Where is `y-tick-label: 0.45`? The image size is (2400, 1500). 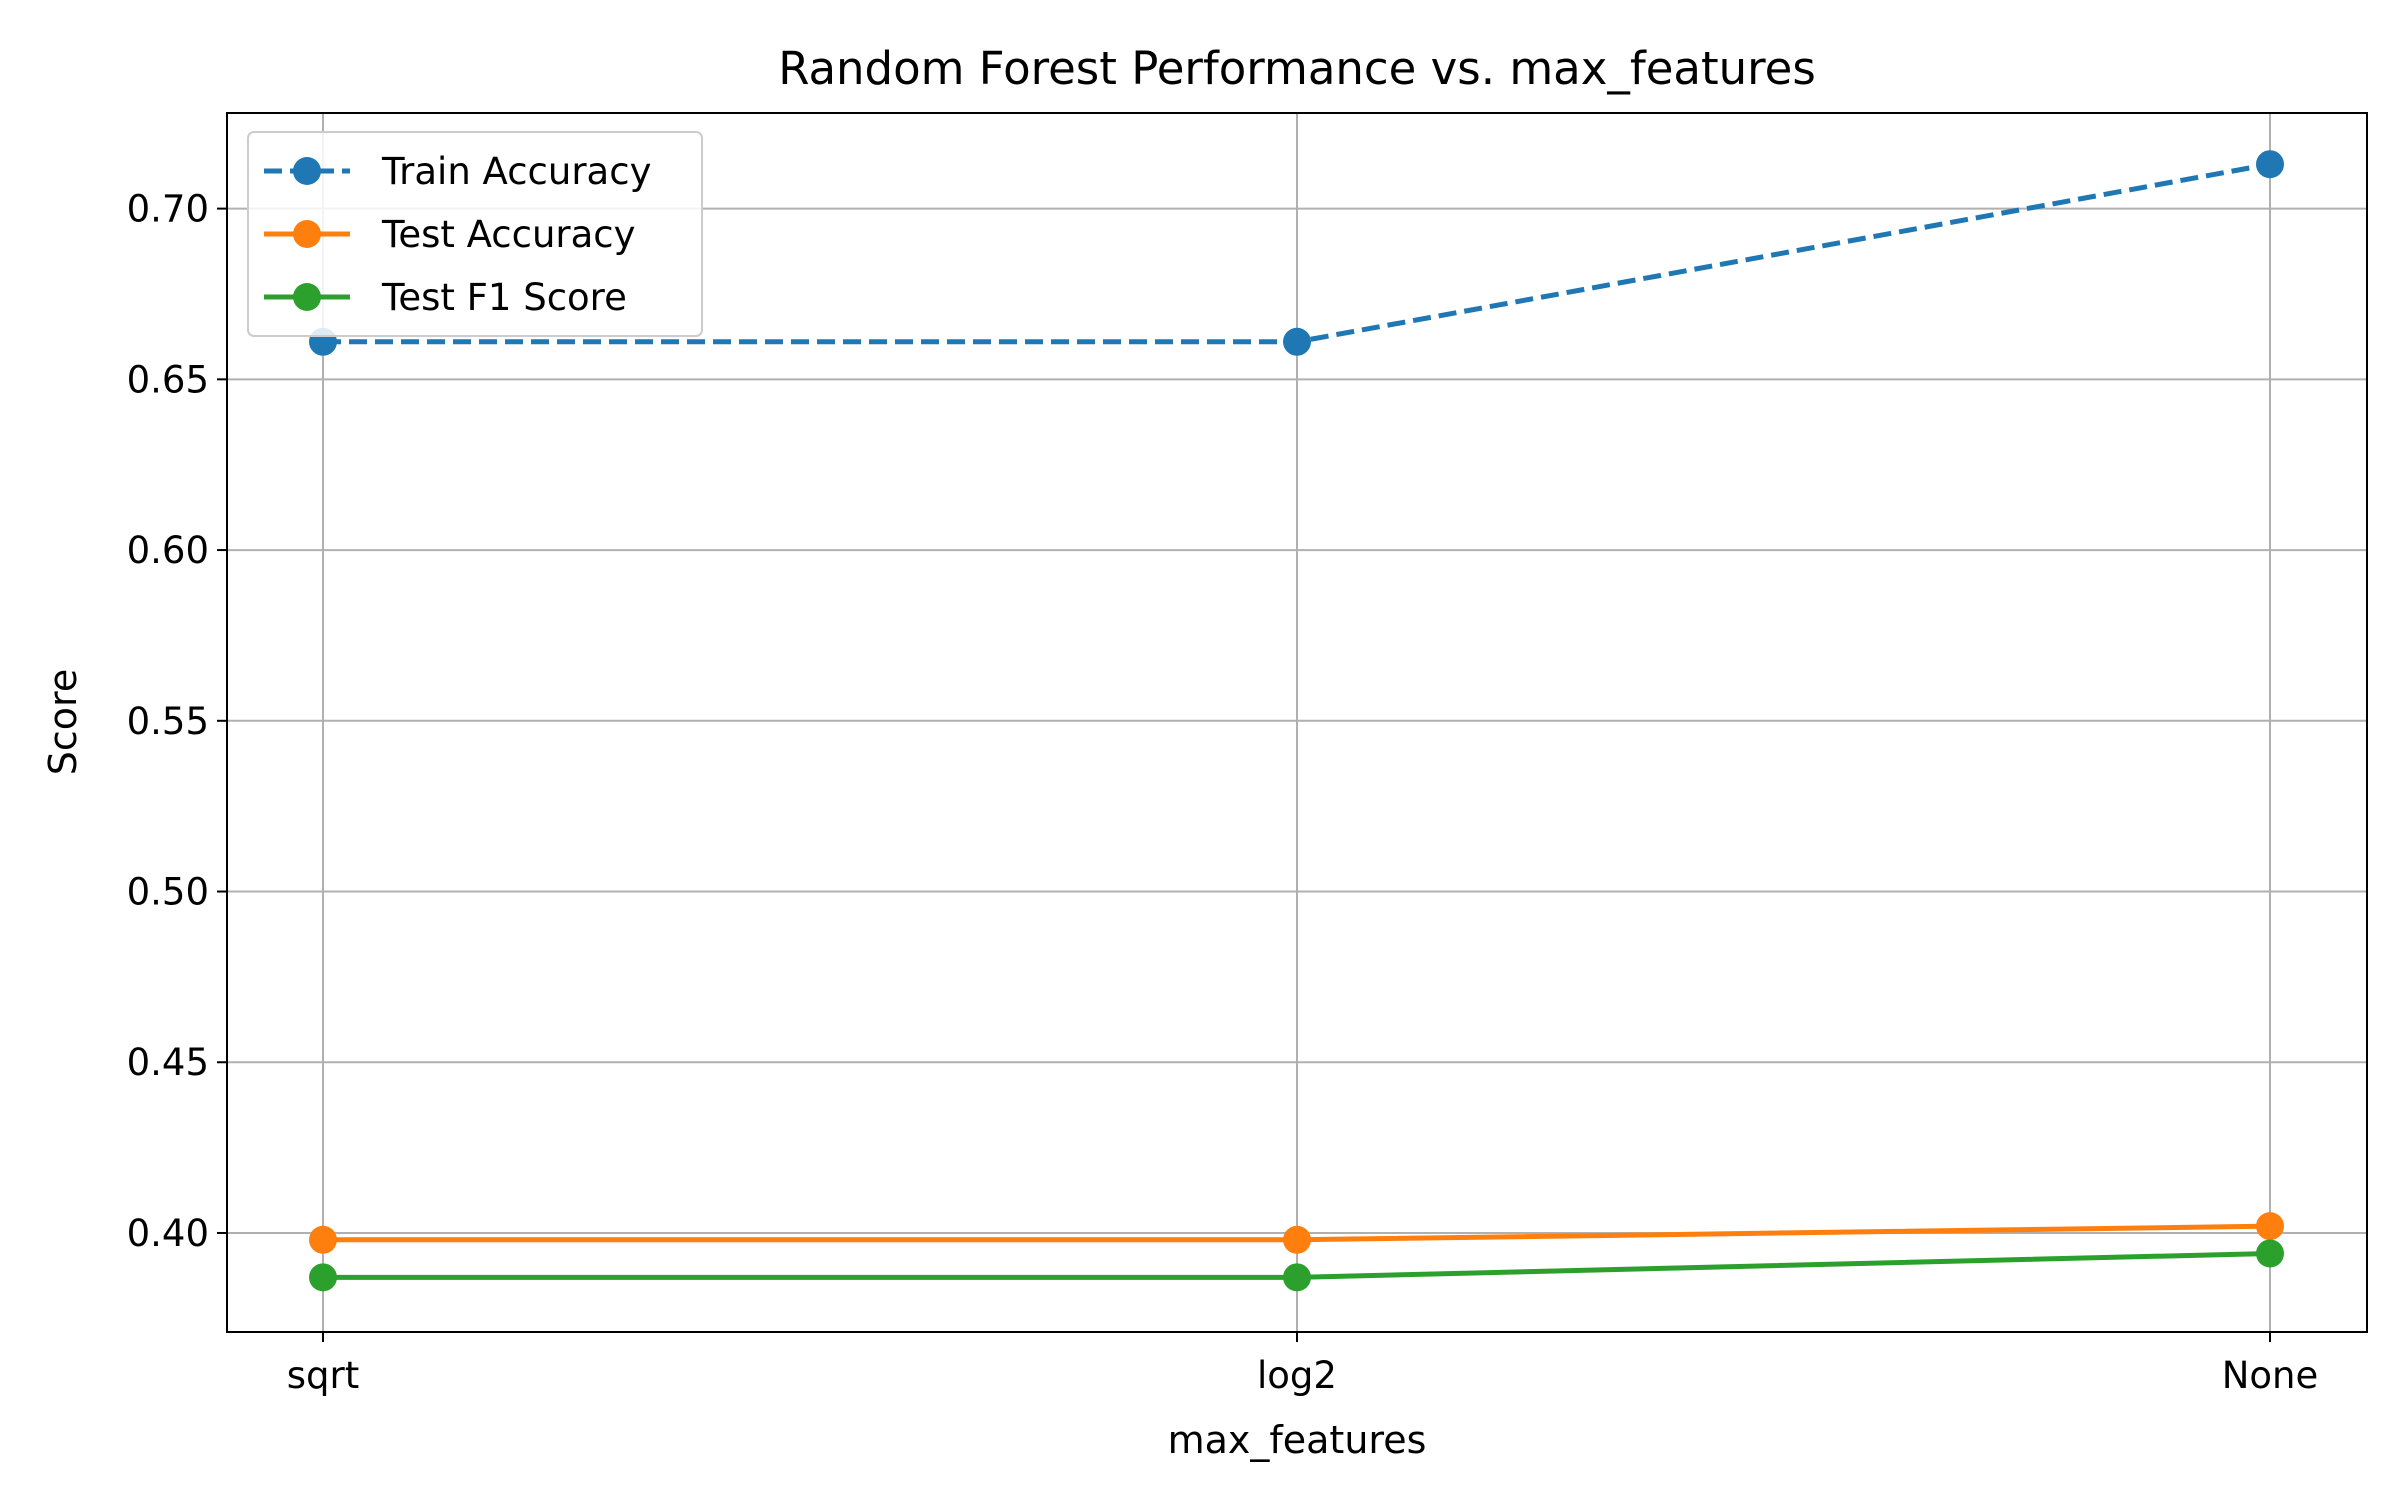 y-tick-label: 0.45 is located at coordinates (168, 1062).